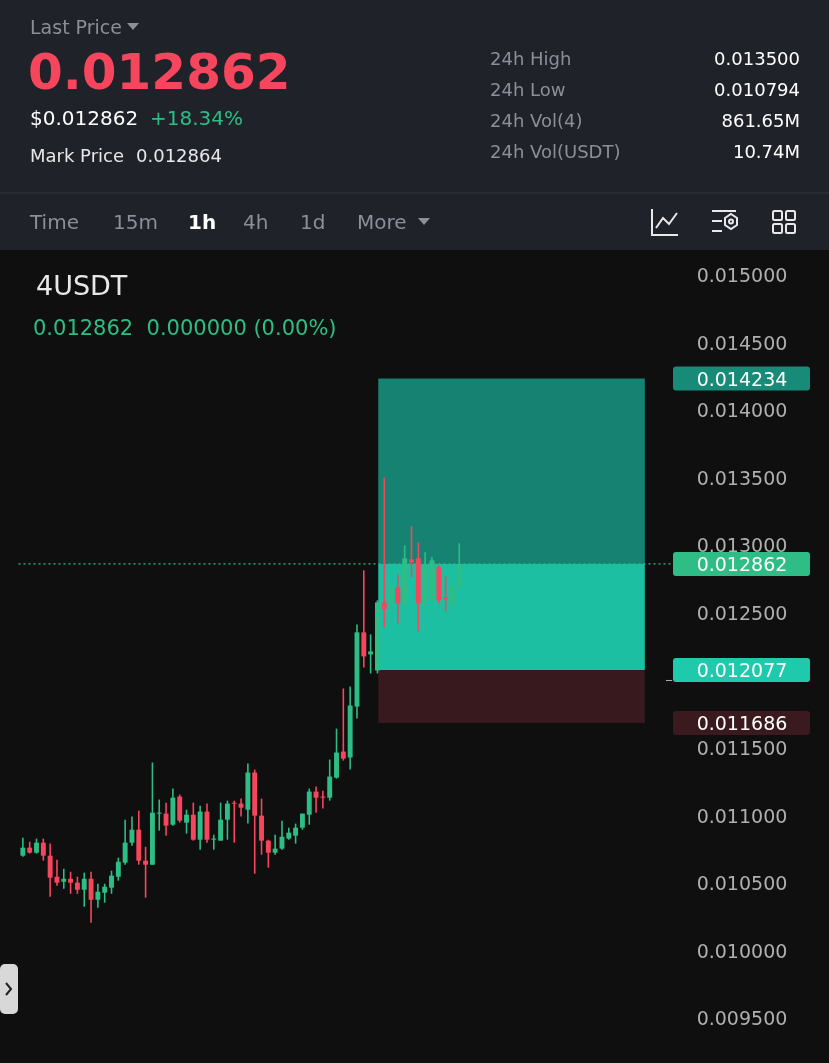 Image resolution: width=829 pixels, height=1063 pixels. Describe the element at coordinates (742, 1018) in the screenshot. I see `y-tick-label: 0.009500` at that location.